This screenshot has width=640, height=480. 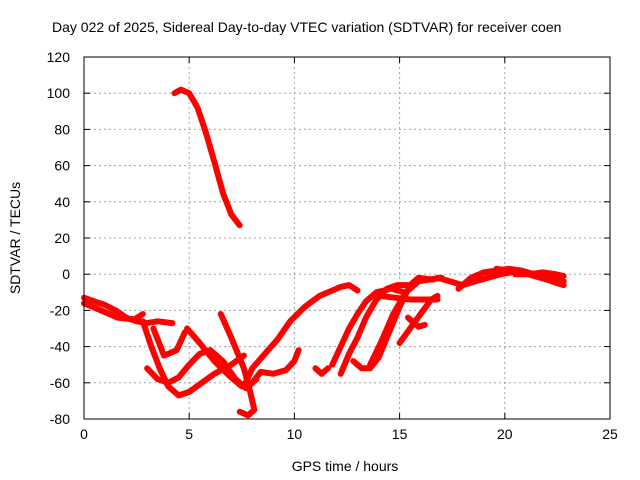 What do you see at coordinates (189, 434) in the screenshot?
I see `x-tick-label: 5` at bounding box center [189, 434].